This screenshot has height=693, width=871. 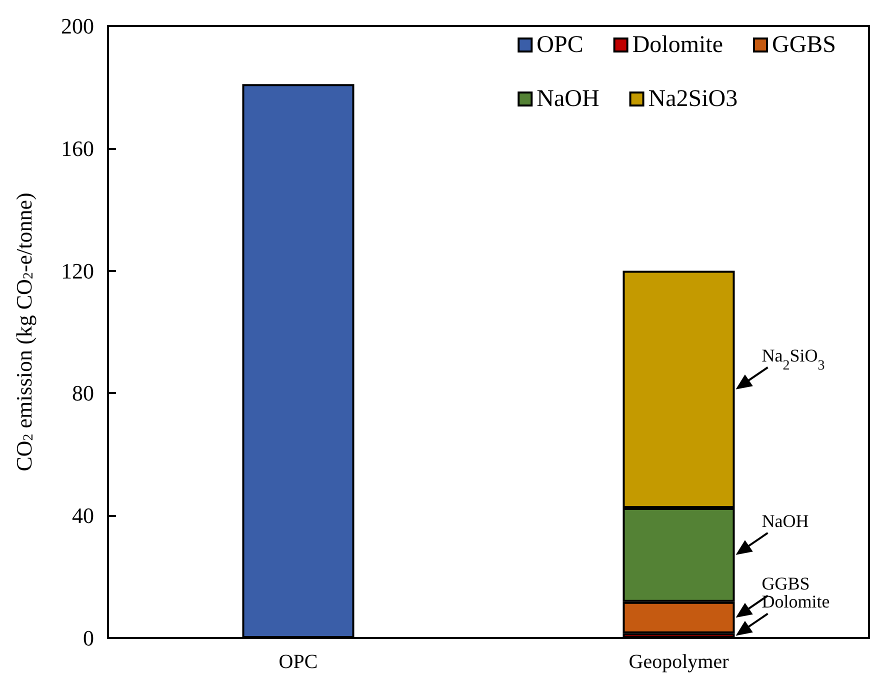 What do you see at coordinates (560, 45) in the screenshot?
I see `legend-label: OPC` at bounding box center [560, 45].